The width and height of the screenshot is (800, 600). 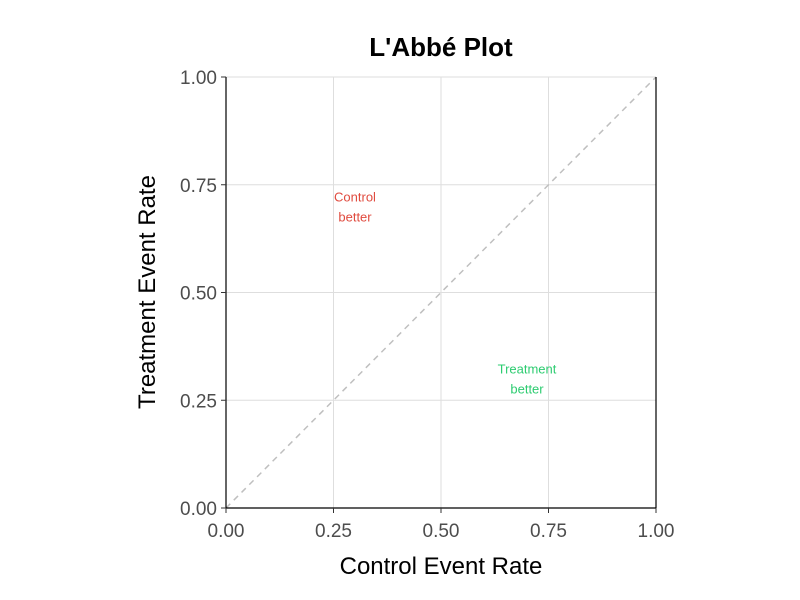 I want to click on annotation-1-line-1: better, so click(x=527, y=389).